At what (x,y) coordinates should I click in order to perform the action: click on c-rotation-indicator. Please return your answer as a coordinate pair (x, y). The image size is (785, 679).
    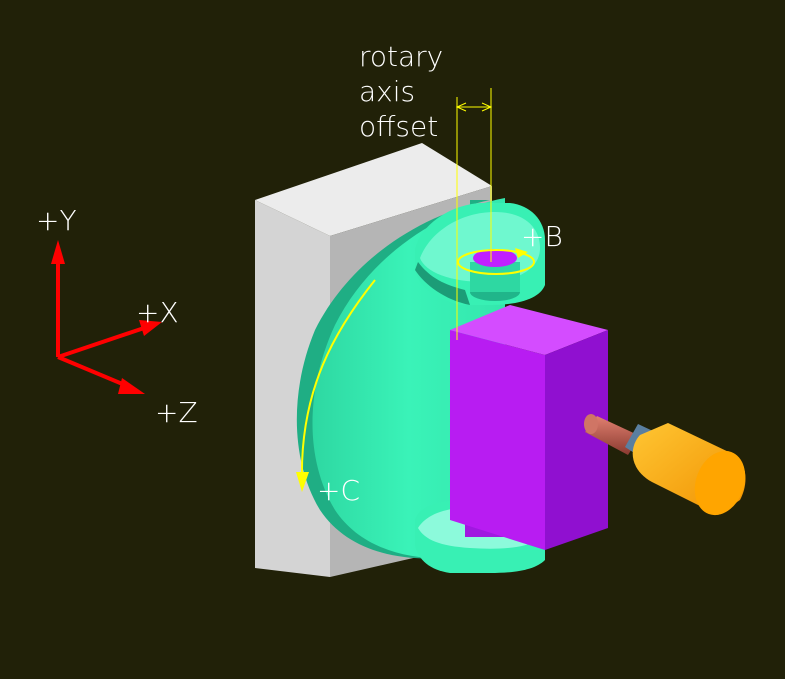
    Looking at the image, I should click on (336, 385).